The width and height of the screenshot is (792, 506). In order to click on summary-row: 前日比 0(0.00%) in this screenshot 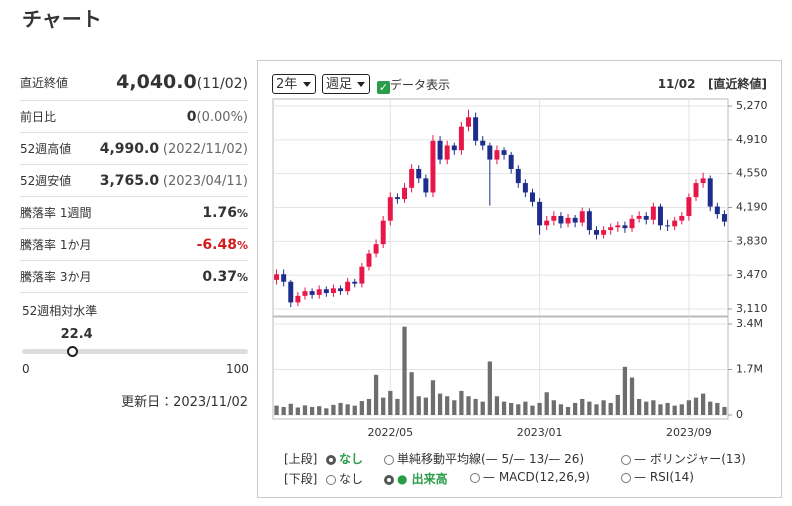, I will do `click(134, 117)`.